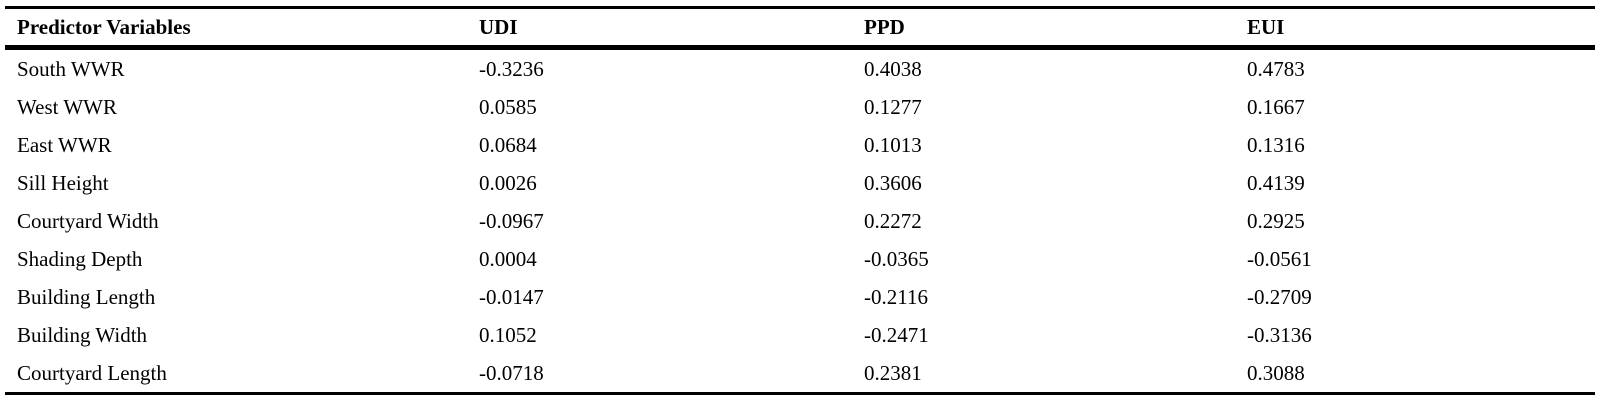 This screenshot has height=412, width=1600. I want to click on table-cell: Sill Height, so click(63, 182).